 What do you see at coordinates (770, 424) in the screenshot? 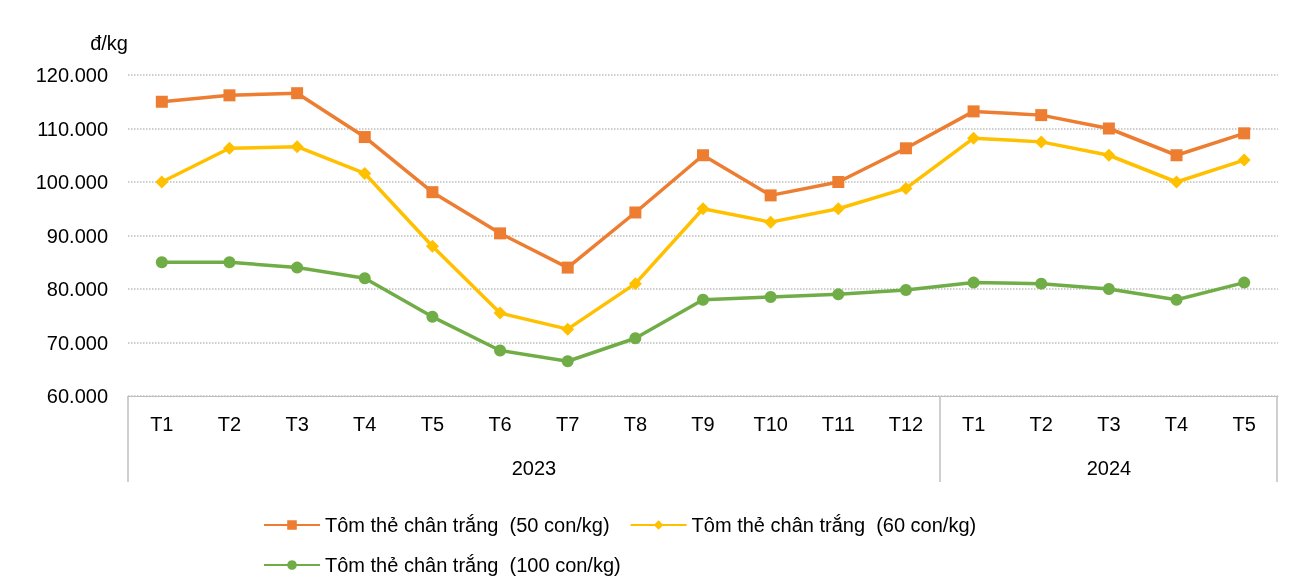
I see `x-tick-label: T10` at bounding box center [770, 424].